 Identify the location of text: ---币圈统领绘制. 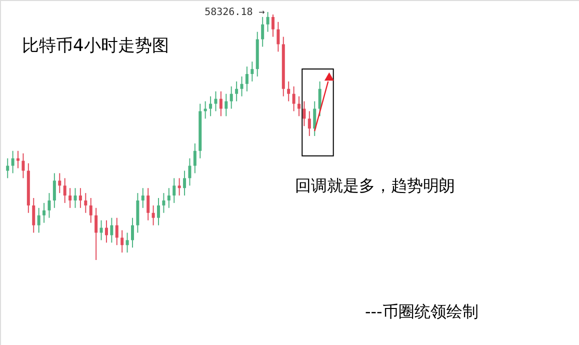
(421, 311).